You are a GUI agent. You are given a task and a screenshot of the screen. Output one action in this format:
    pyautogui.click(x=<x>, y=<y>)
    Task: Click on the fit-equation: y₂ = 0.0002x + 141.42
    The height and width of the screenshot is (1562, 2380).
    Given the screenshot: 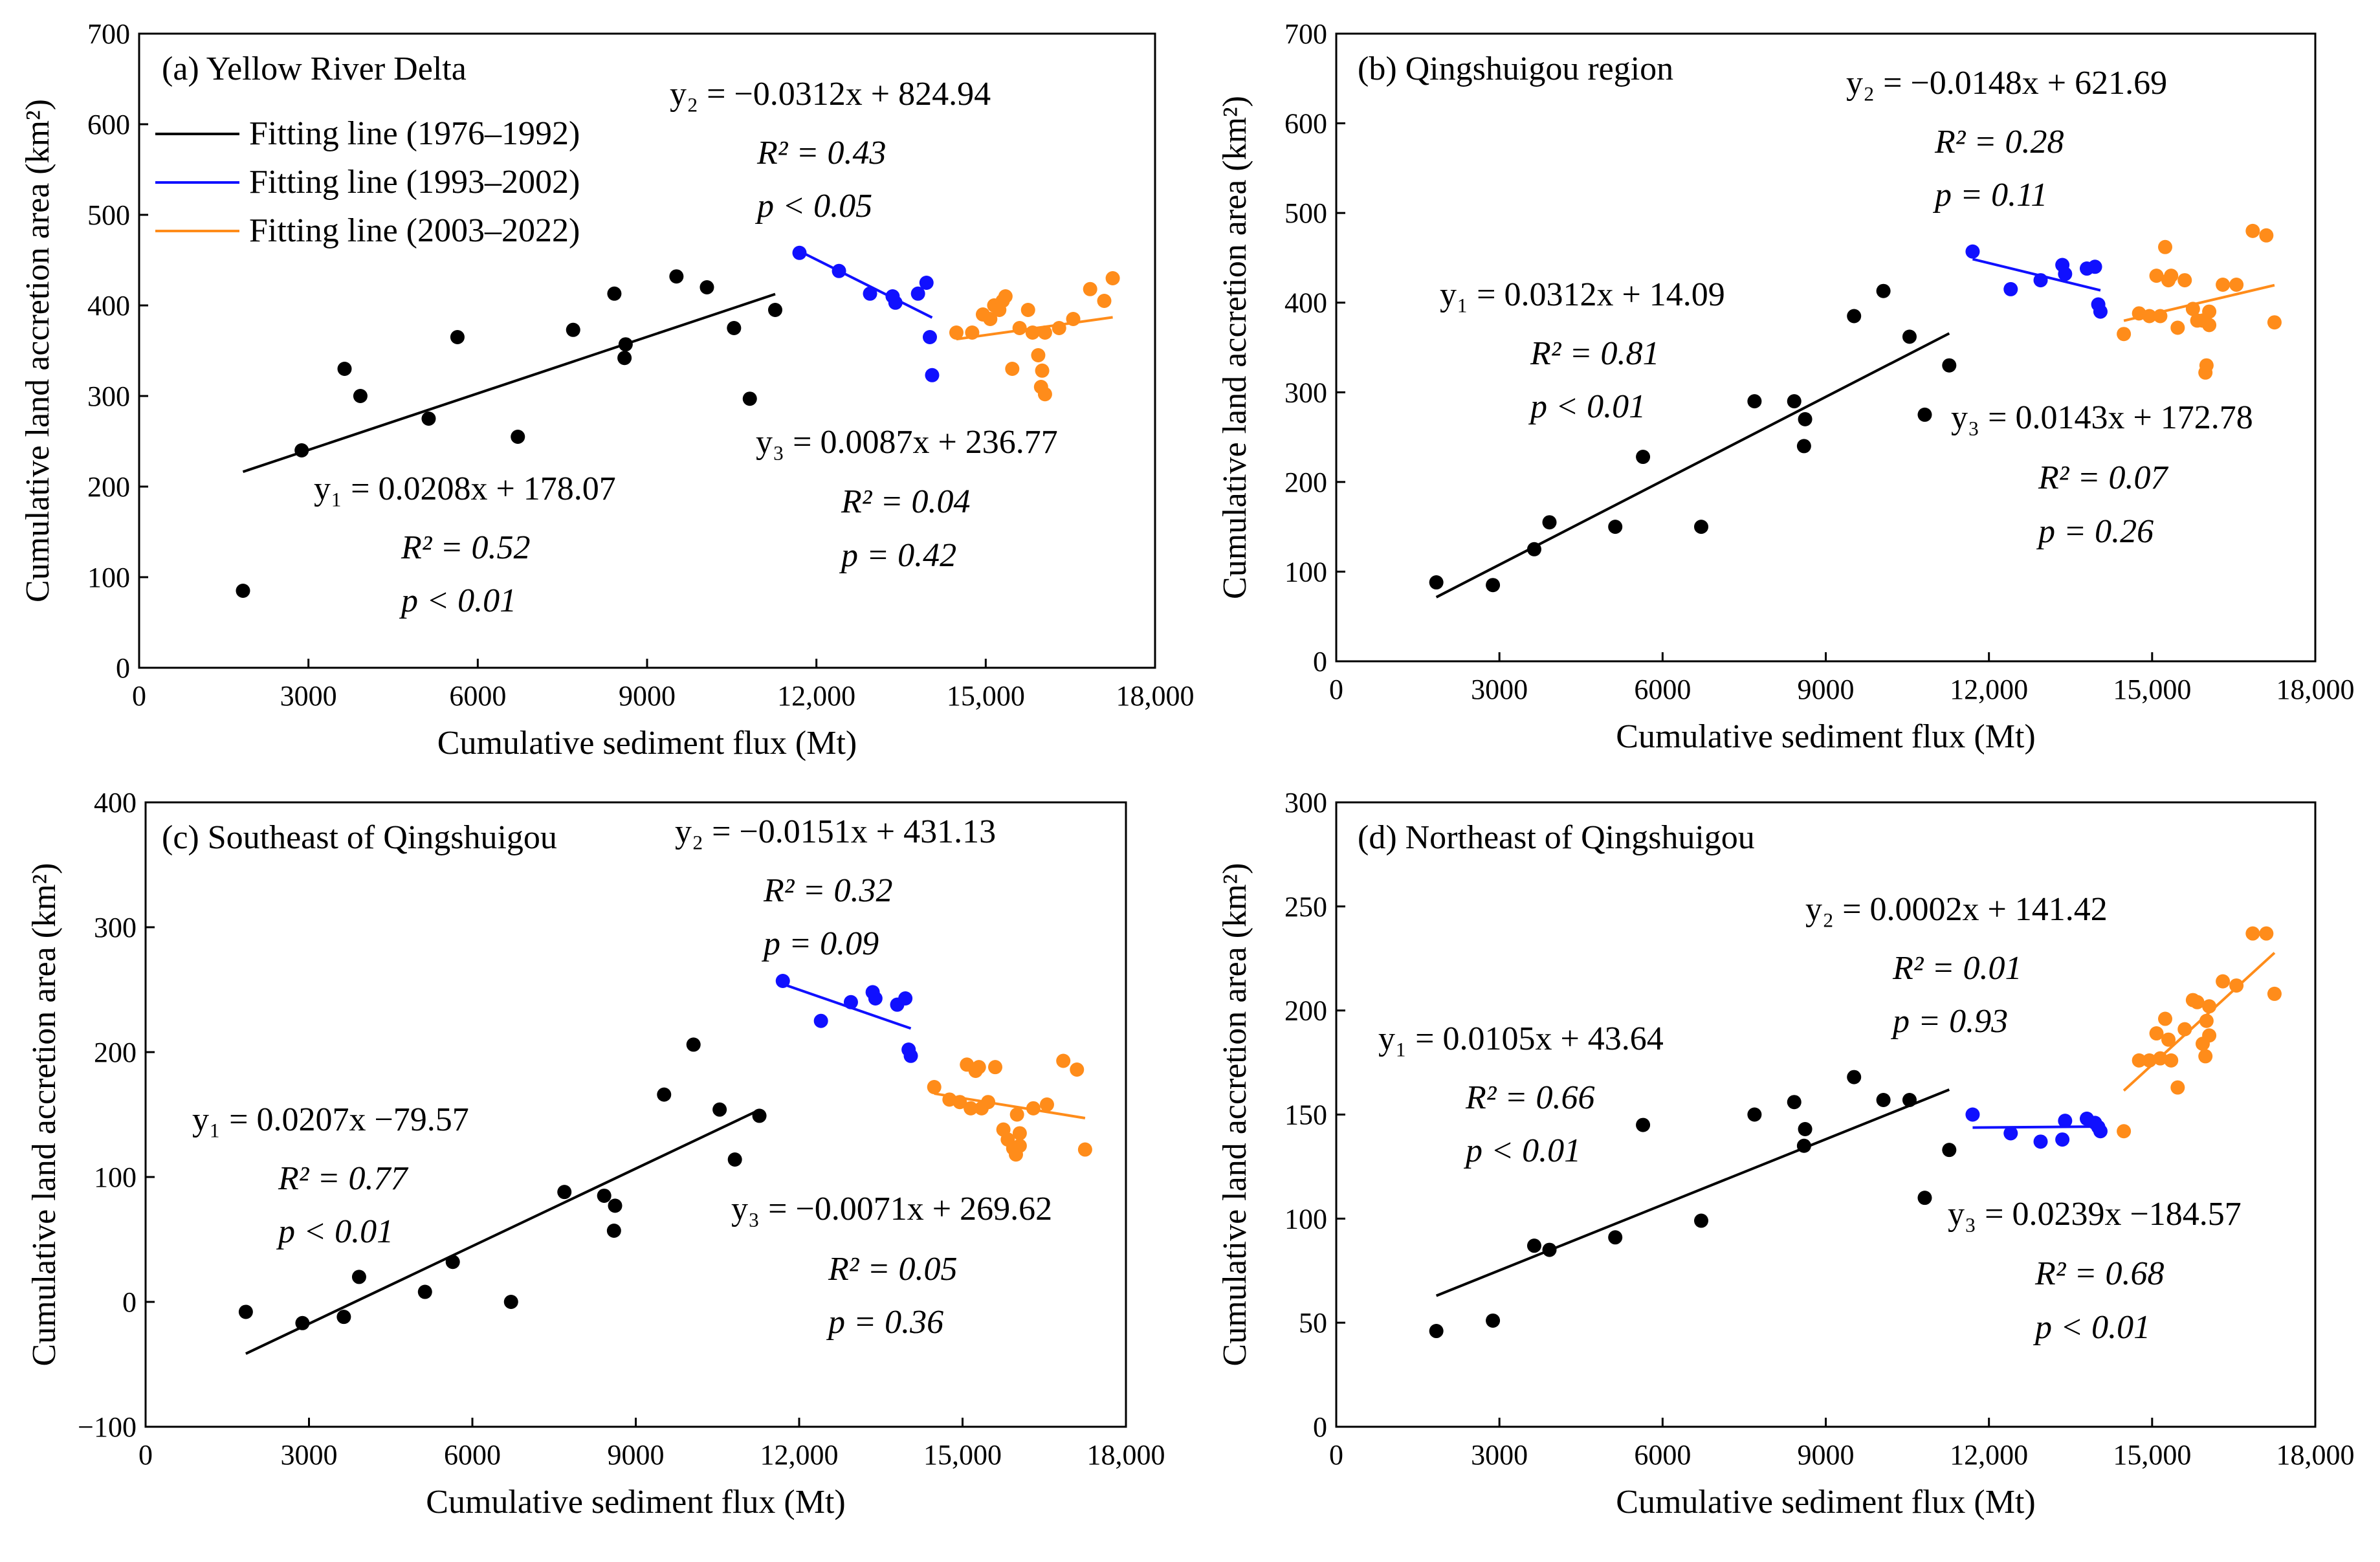 What is the action you would take?
    pyautogui.click(x=1956, y=909)
    